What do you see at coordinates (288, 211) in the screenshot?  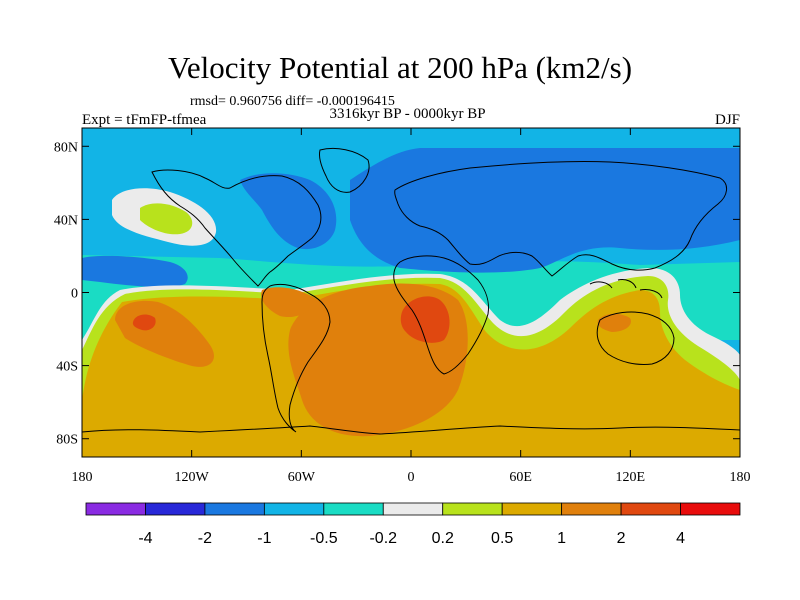 I see `field-blue-atlantic` at bounding box center [288, 211].